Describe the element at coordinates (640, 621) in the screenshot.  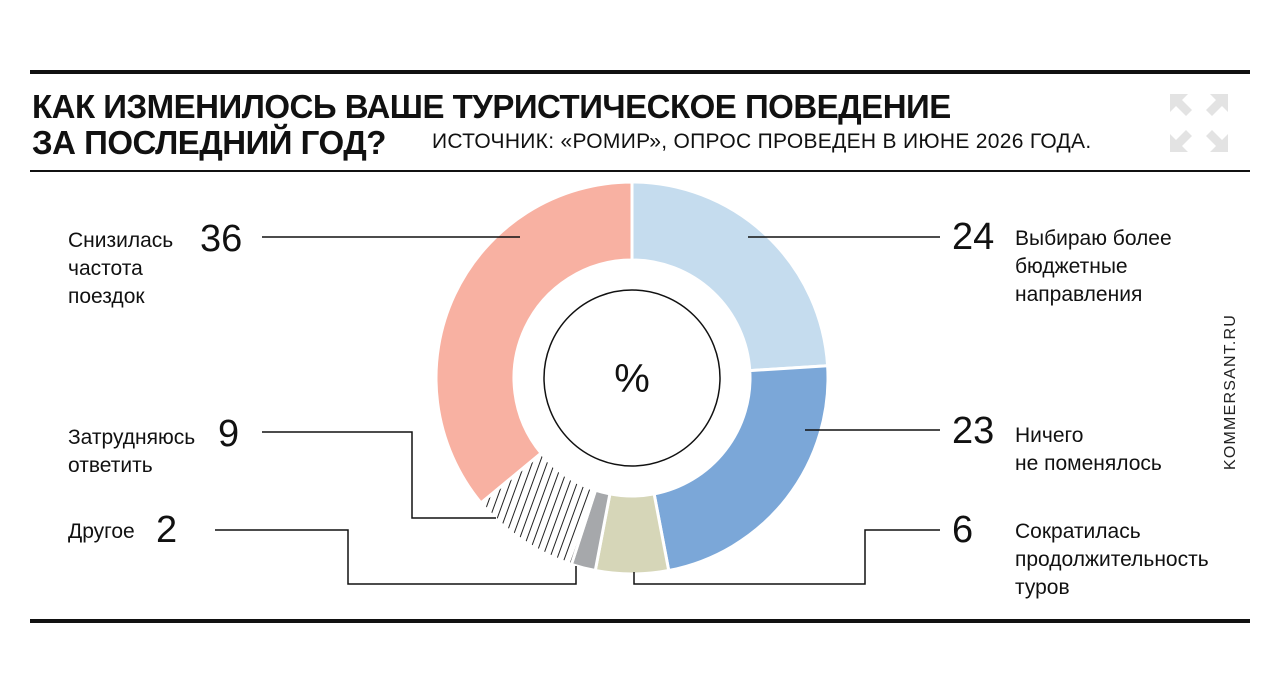
I see `bottom-rule` at that location.